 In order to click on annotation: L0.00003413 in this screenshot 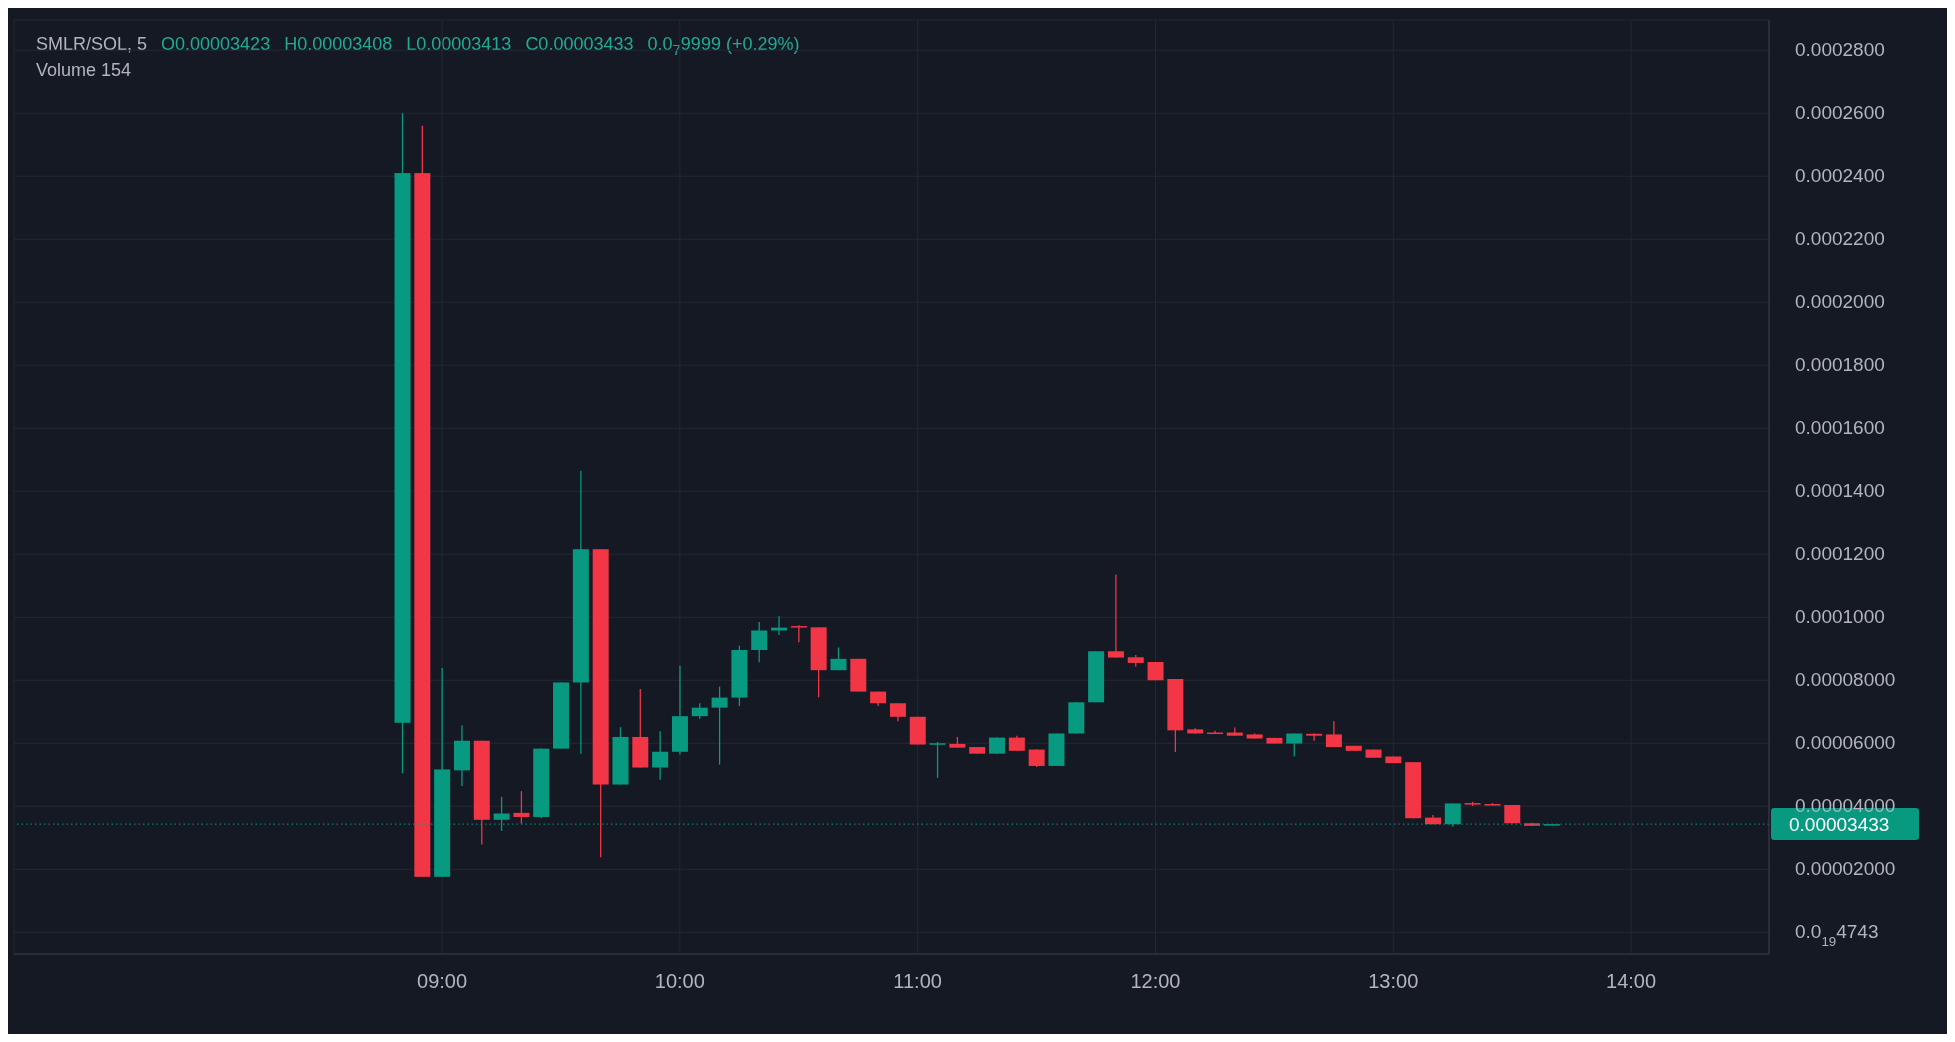, I will do `click(459, 45)`.